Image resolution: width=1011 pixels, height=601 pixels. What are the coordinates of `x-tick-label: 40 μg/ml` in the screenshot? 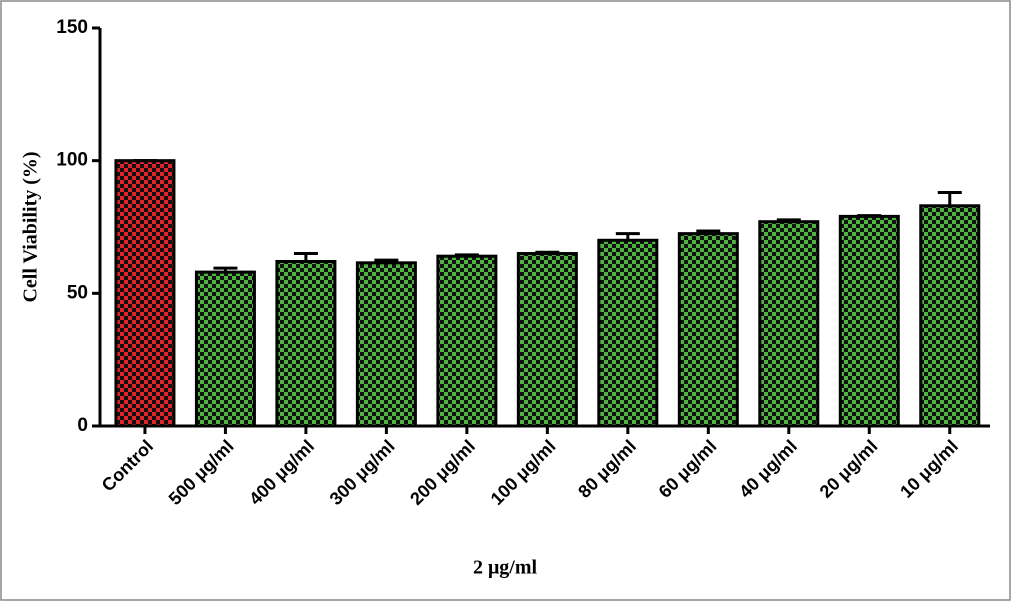 It's located at (768, 469).